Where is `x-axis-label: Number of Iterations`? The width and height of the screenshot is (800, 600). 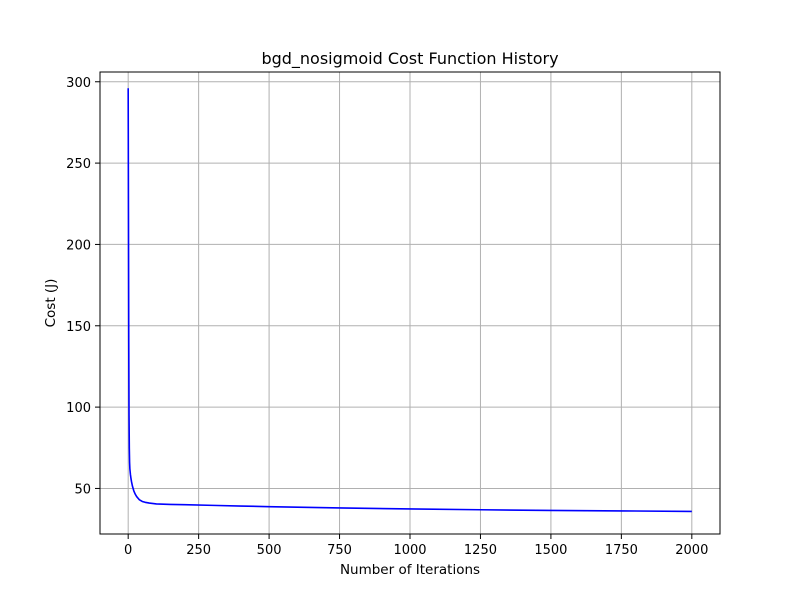 x-axis-label: Number of Iterations is located at coordinates (410, 570).